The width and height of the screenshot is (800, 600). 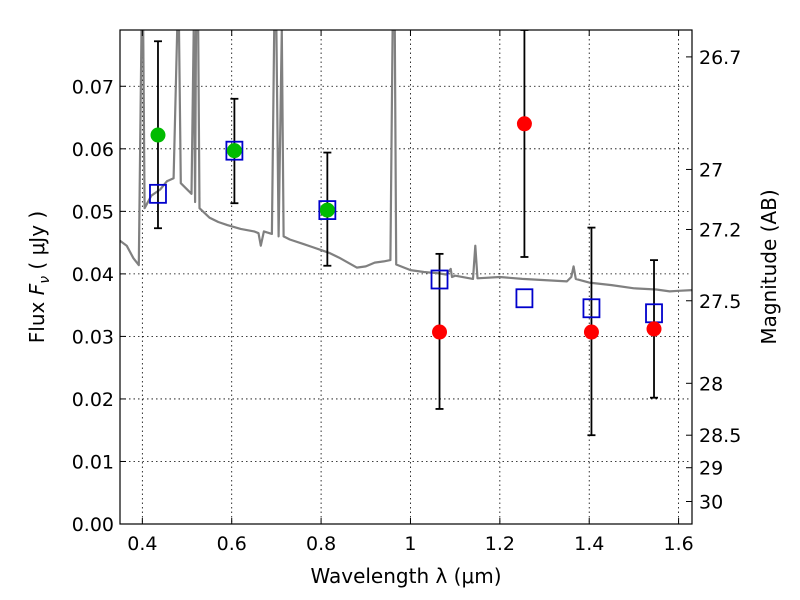 I want to click on y2-tick-label: 28.5, so click(x=720, y=436).